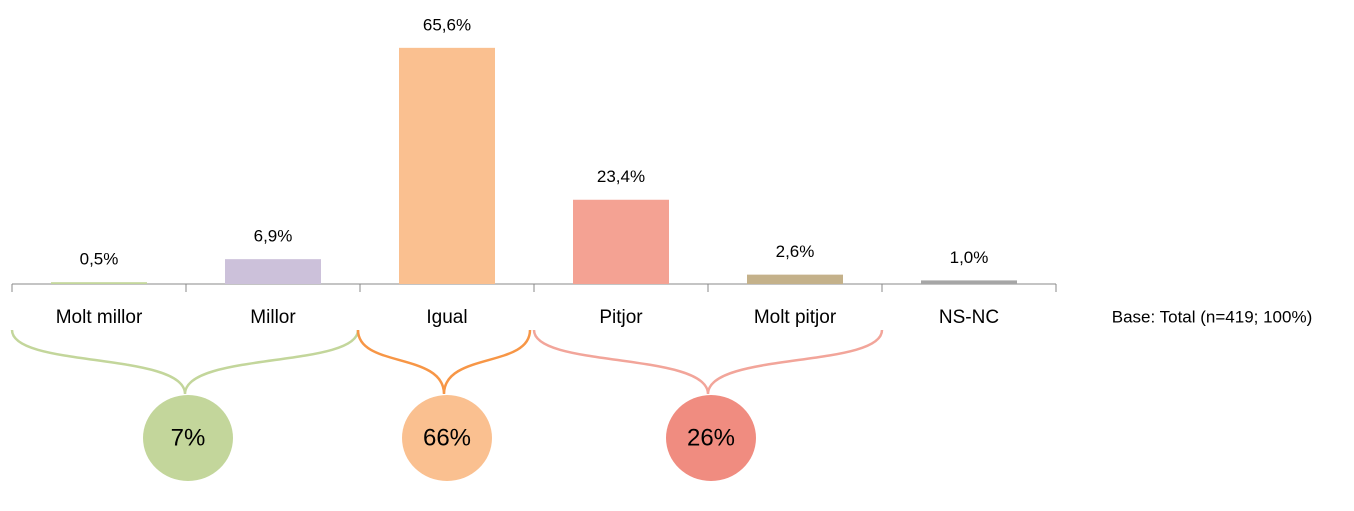 This screenshot has width=1354, height=511. Describe the element at coordinates (99, 317) in the screenshot. I see `x-tick-label: Molt millor` at that location.